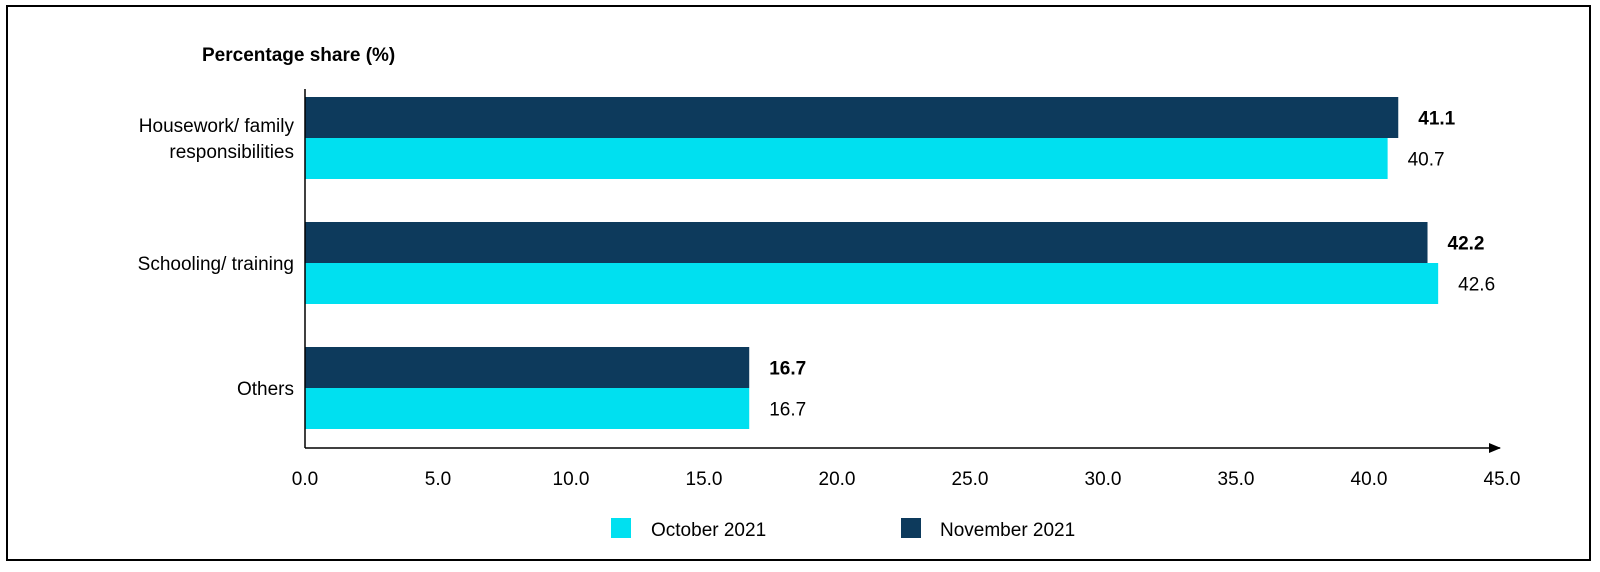 The height and width of the screenshot is (572, 1600). I want to click on x-tick-label: 25.0, so click(970, 479).